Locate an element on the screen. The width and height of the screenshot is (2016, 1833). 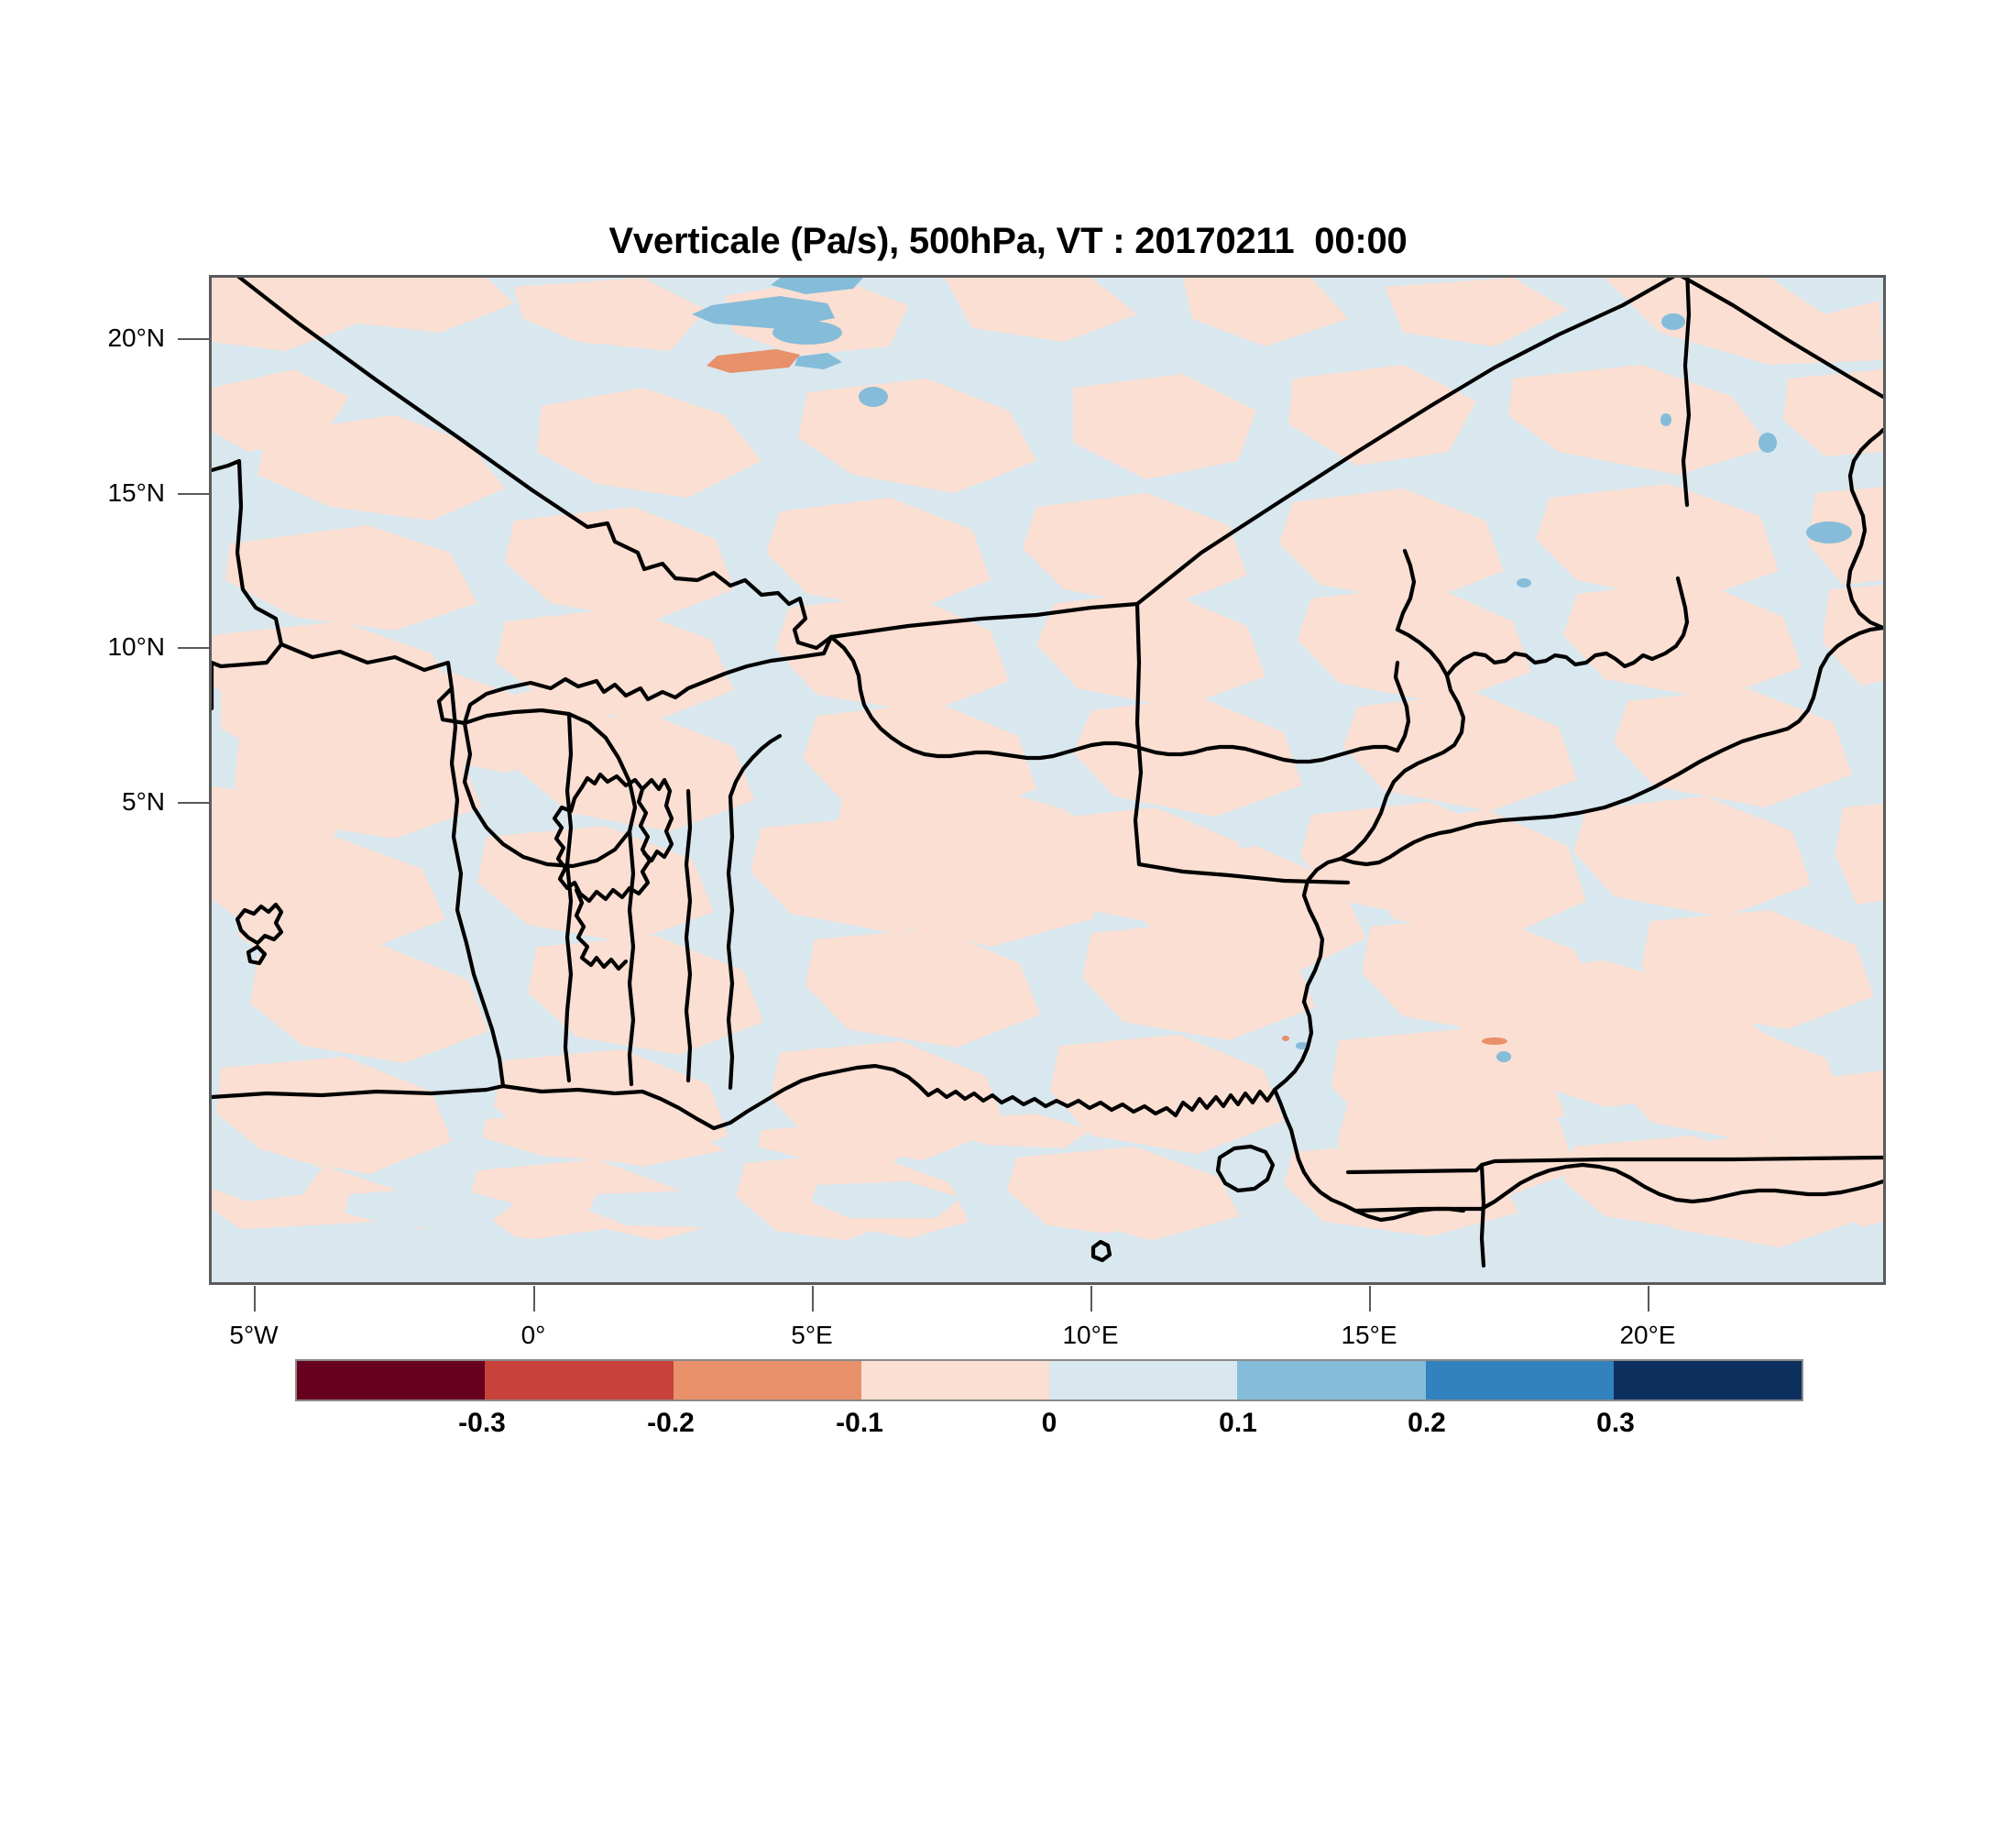
x-tick-20E is located at coordinates (1648, 1299).